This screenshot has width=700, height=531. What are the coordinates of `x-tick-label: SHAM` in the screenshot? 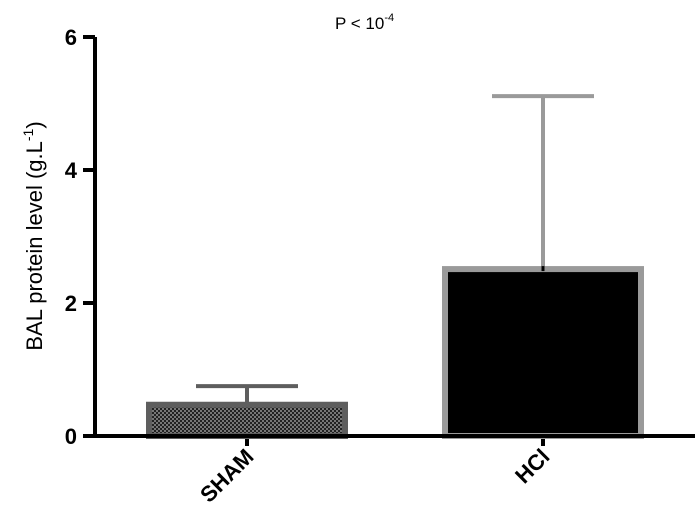 It's located at (226, 475).